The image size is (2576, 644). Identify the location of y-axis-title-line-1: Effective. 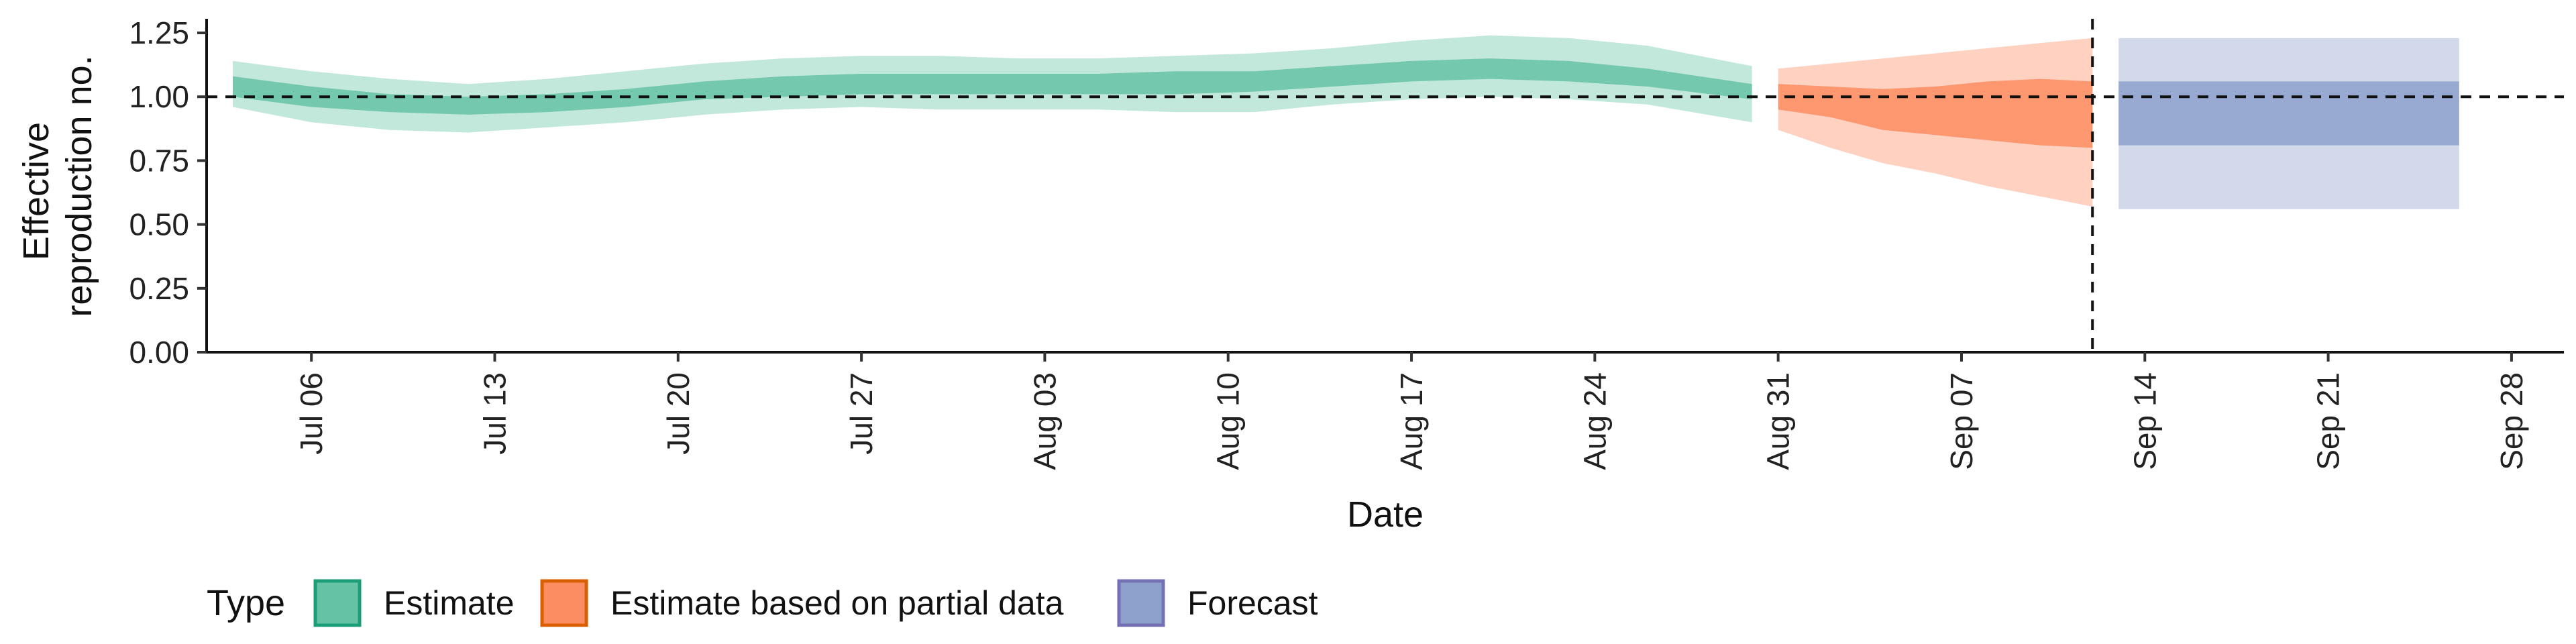
(36, 191).